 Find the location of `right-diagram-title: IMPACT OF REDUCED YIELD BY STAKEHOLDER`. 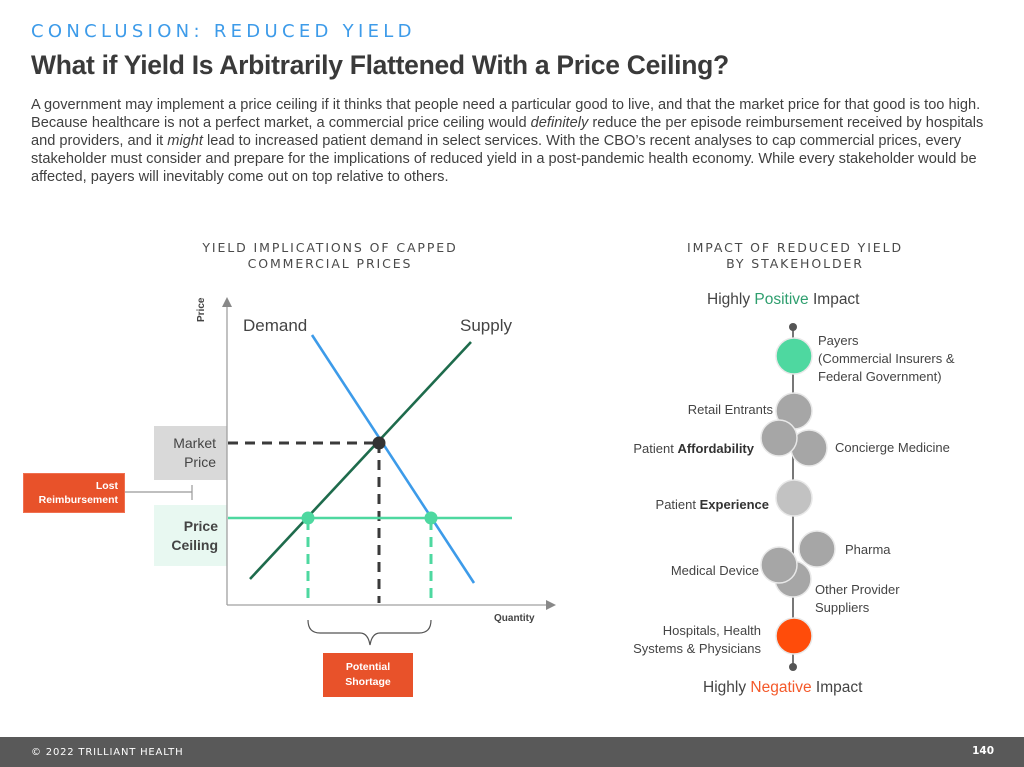

right-diagram-title: IMPACT OF REDUCED YIELD BY STAKEHOLDER is located at coordinates (795, 256).